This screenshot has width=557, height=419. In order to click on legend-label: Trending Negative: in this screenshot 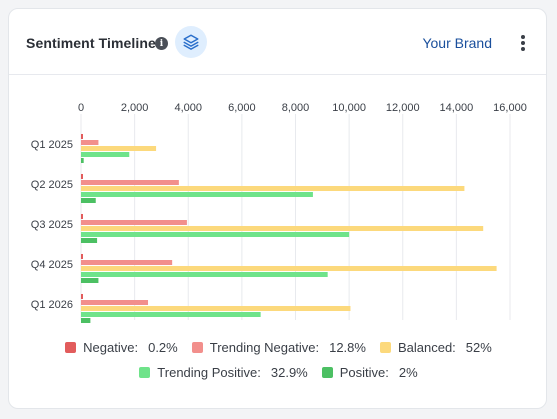, I will do `click(264, 347)`.